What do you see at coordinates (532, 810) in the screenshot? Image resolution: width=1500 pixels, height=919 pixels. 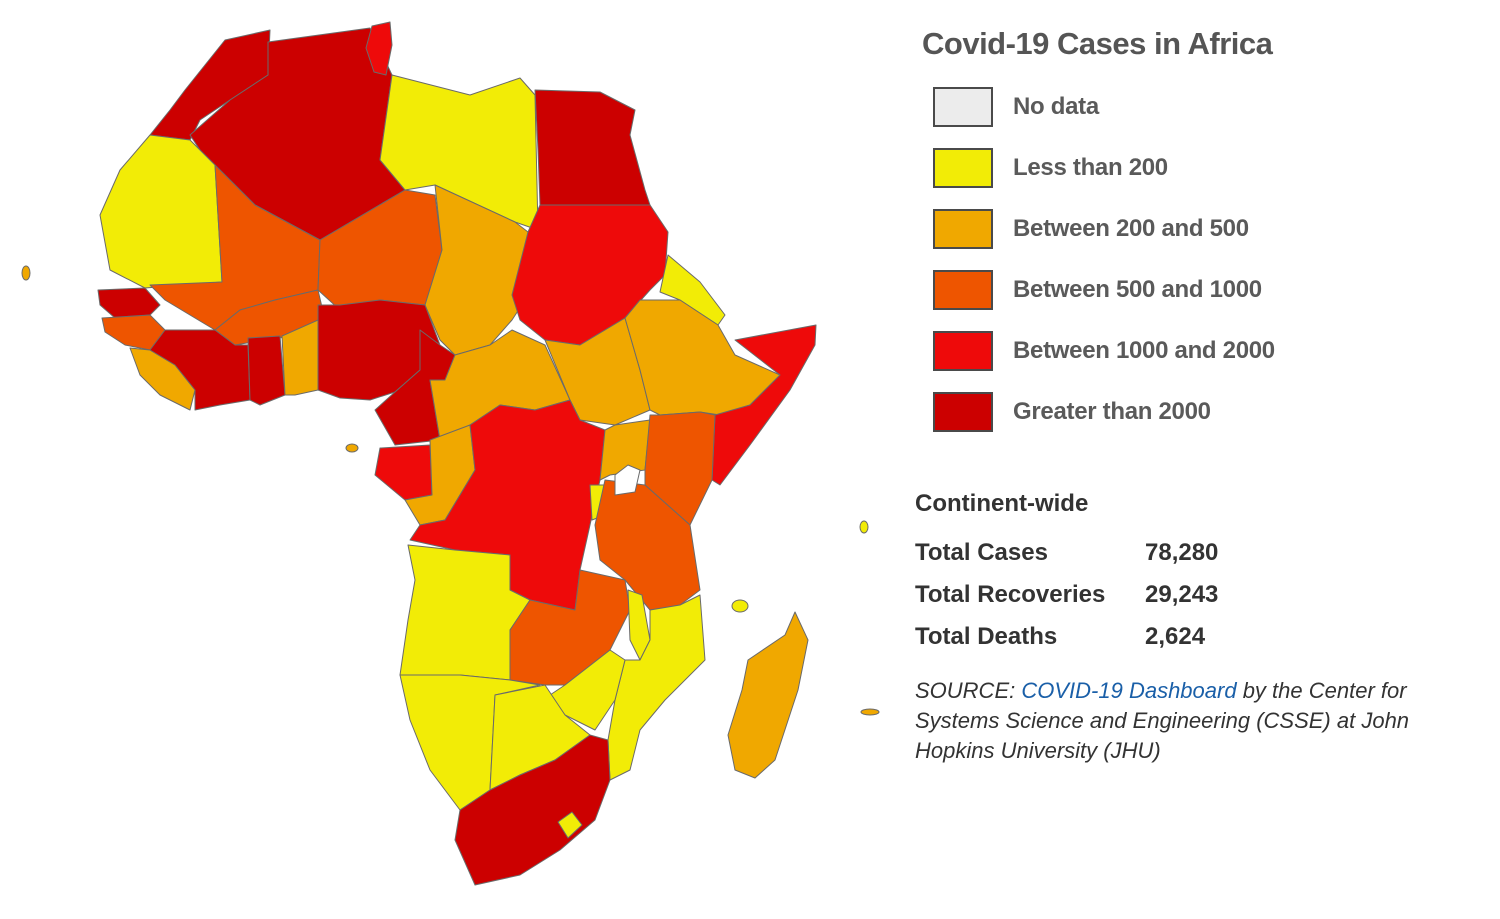 I see `region-south-africa` at bounding box center [532, 810].